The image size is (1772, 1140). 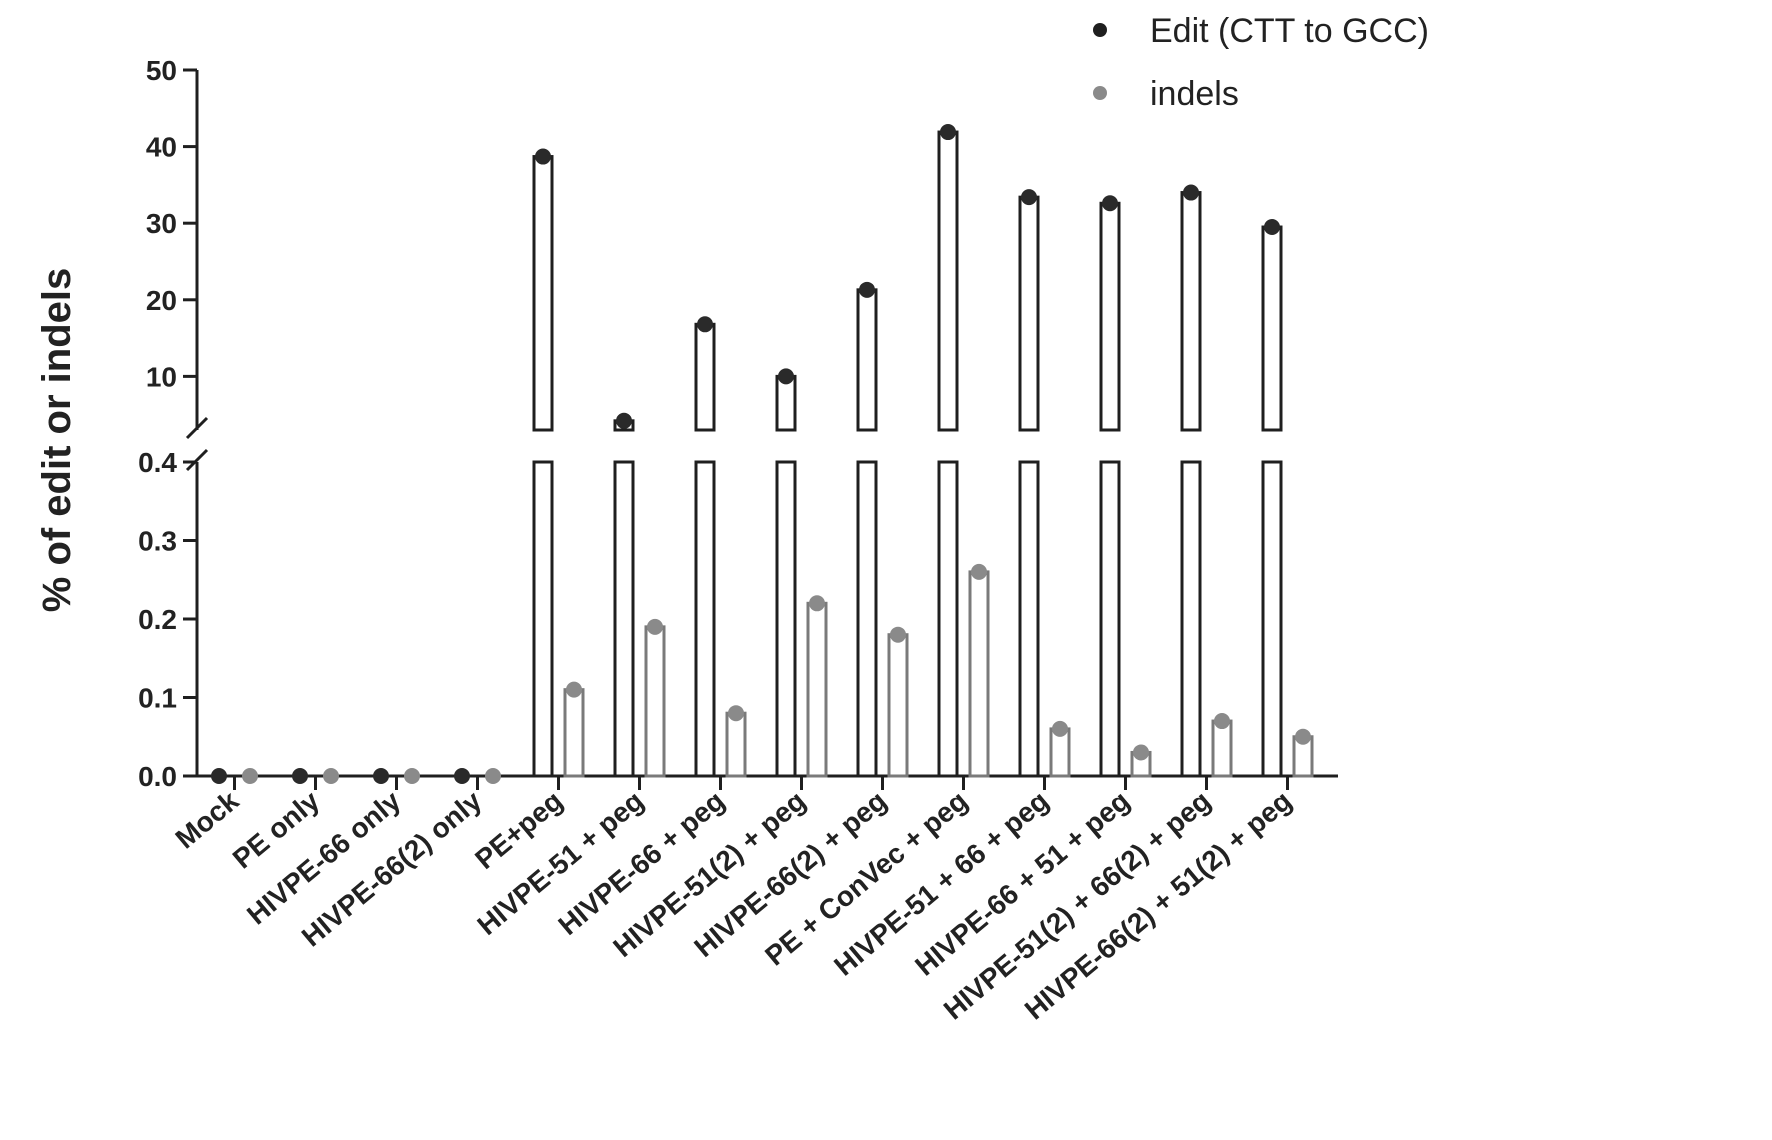 What do you see at coordinates (1272, 328) in the screenshot?
I see `edit-bar-13-upper` at bounding box center [1272, 328].